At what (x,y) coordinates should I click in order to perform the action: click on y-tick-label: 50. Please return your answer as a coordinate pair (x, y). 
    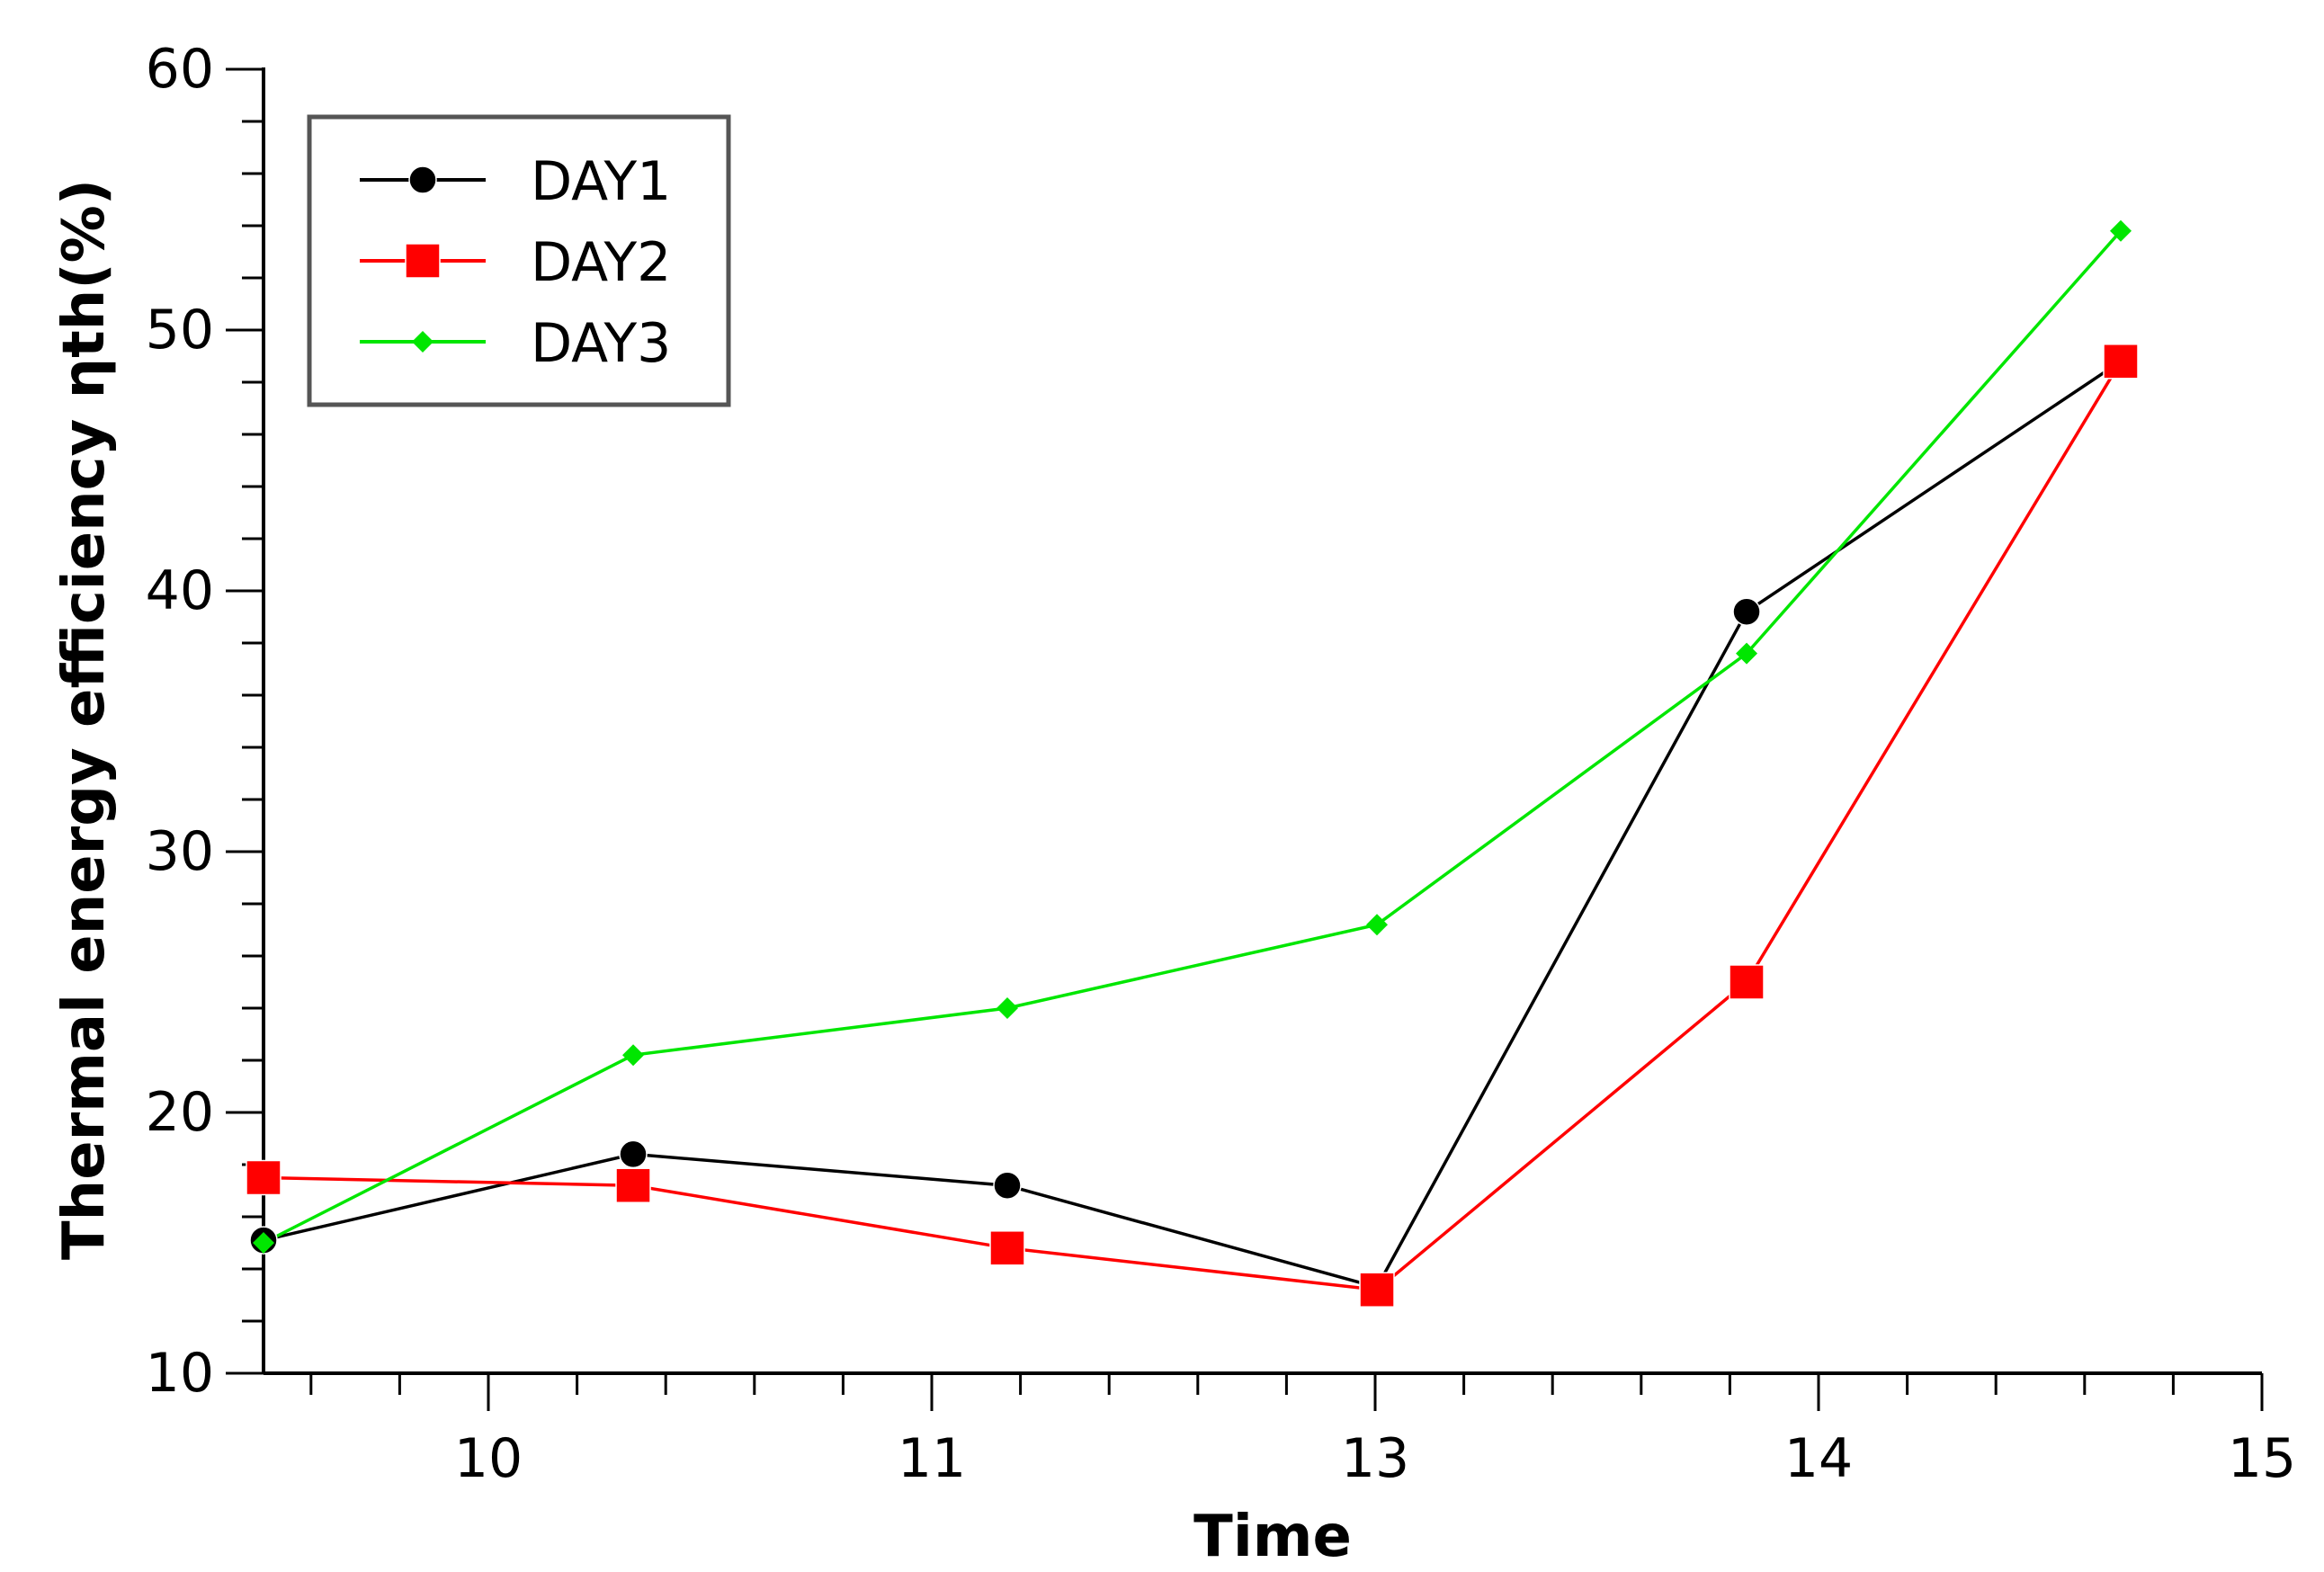
    Looking at the image, I should click on (180, 330).